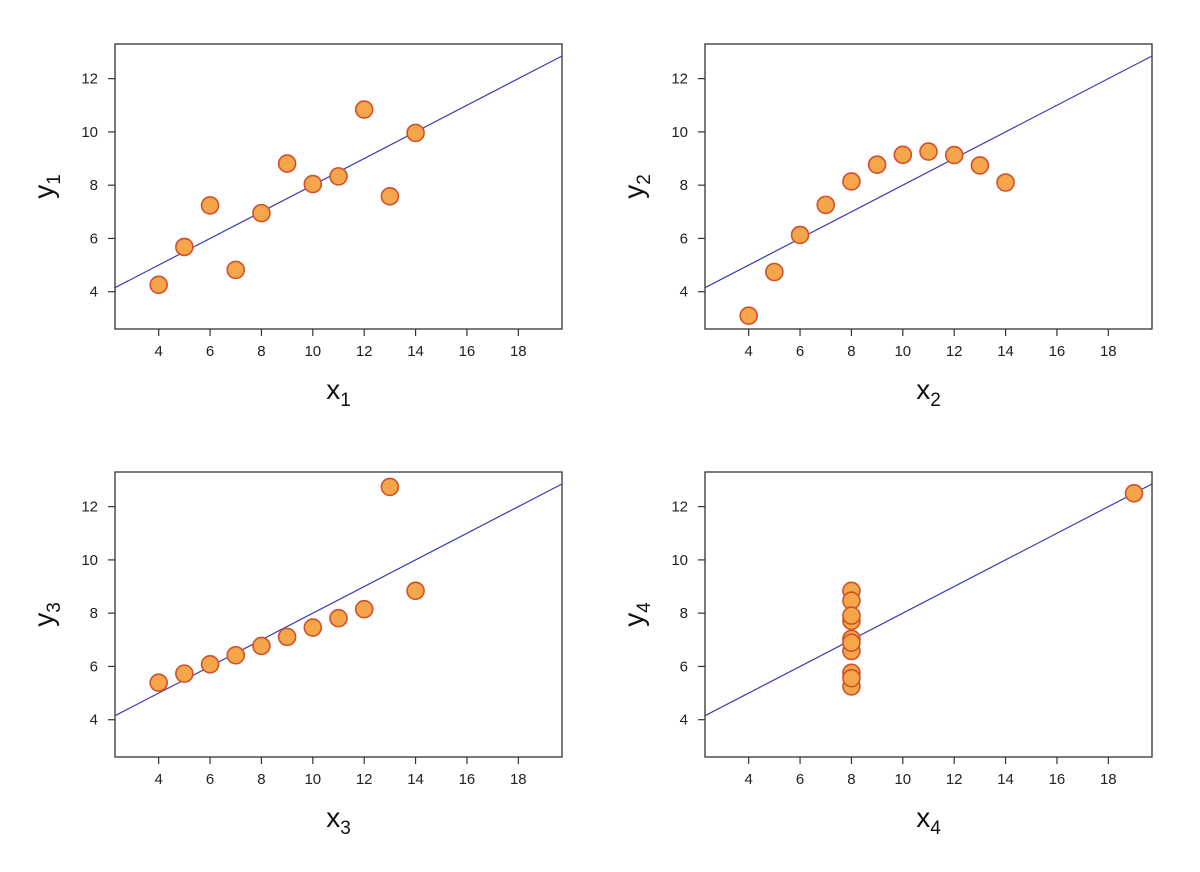  I want to click on x-tick-label-3: 12, so click(364, 779).